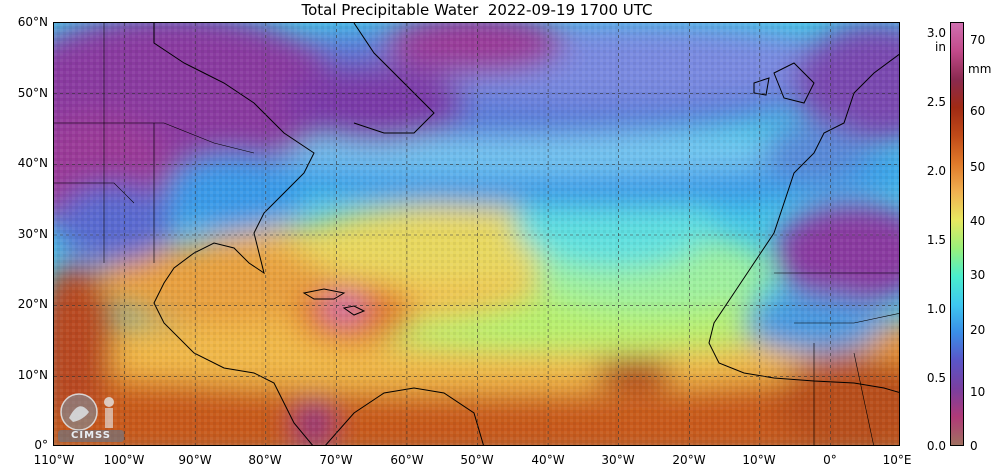  I want to click on colorbar-mm-label-20: 20, so click(978, 330).